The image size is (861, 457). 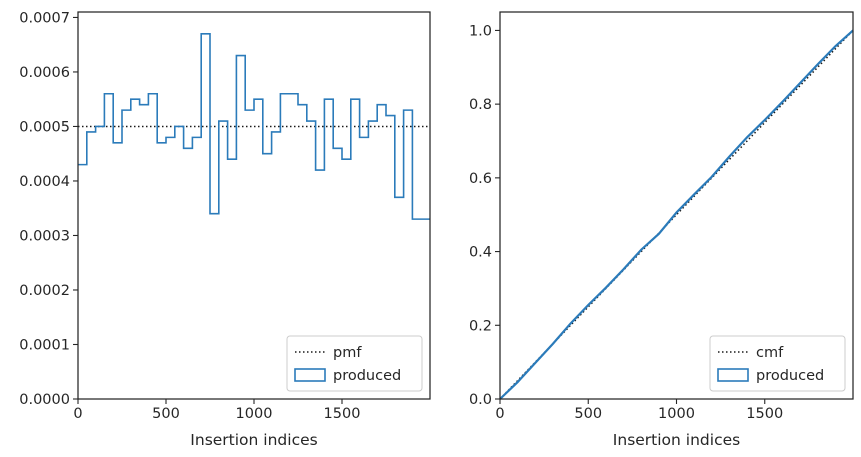 I want to click on y-tick-label: 0.0003, so click(x=44, y=236).